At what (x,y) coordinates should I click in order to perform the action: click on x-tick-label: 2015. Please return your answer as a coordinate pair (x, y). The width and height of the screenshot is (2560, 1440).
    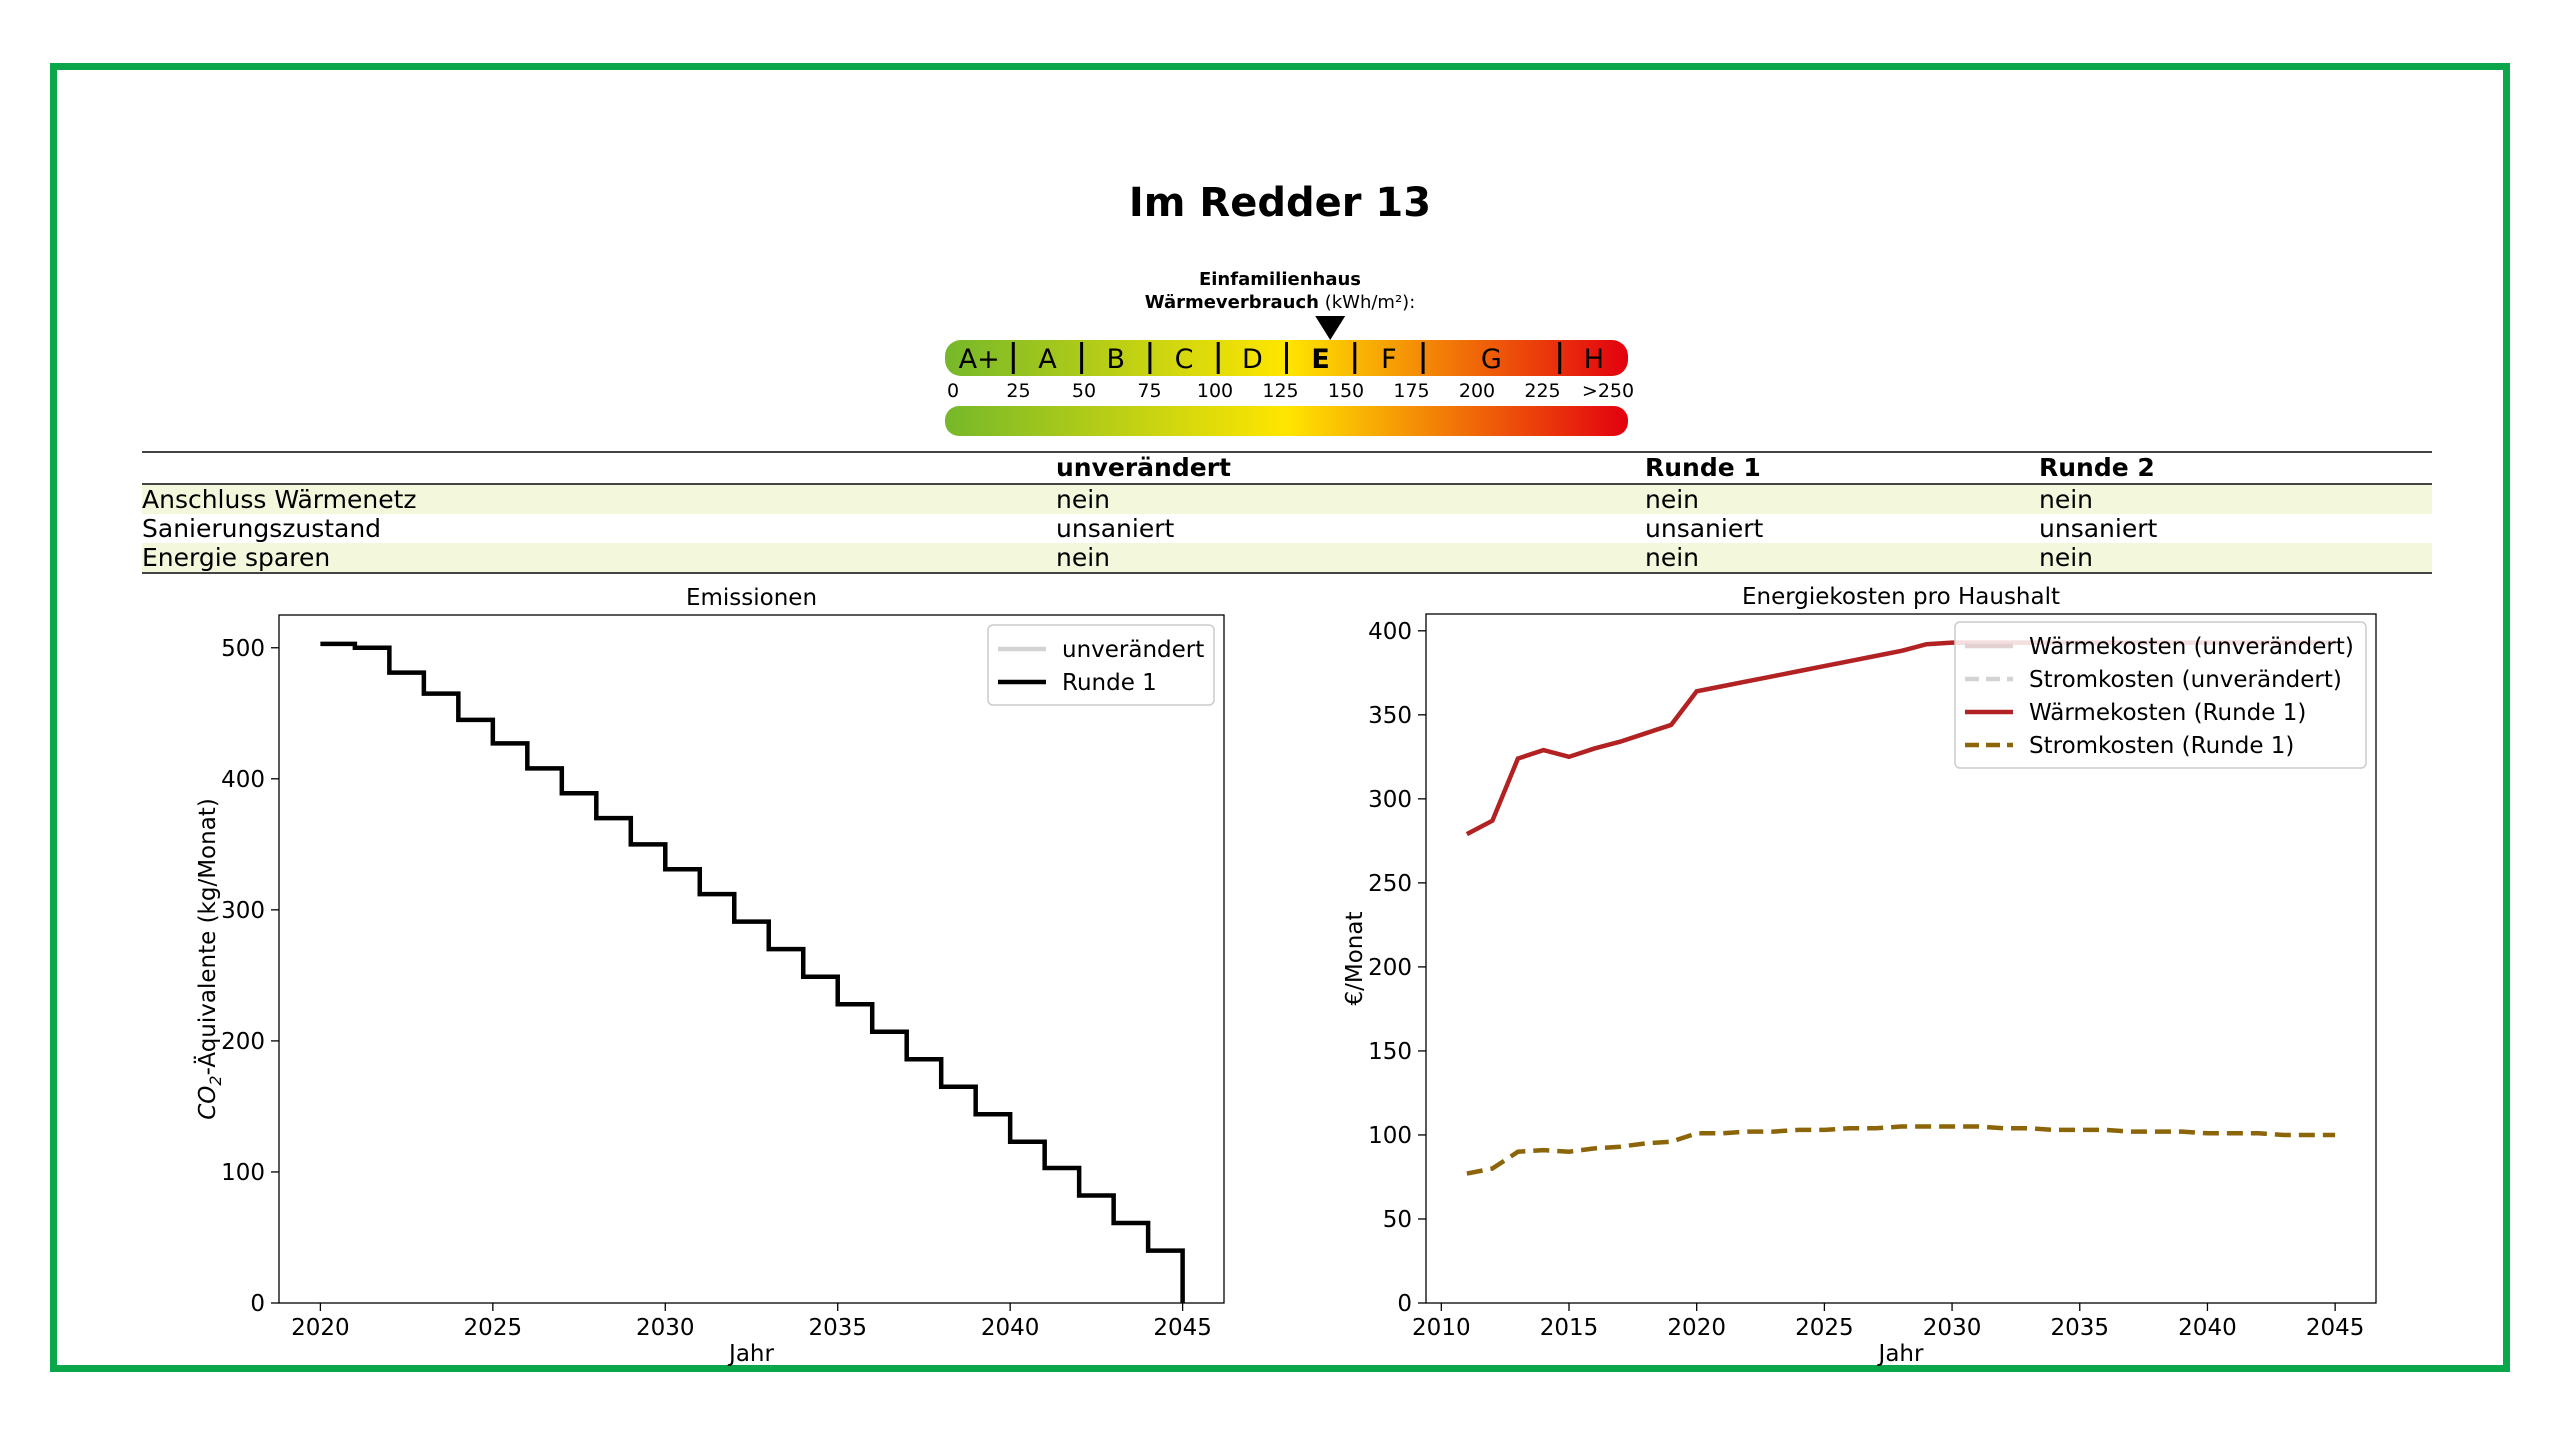
    Looking at the image, I should click on (1569, 1328).